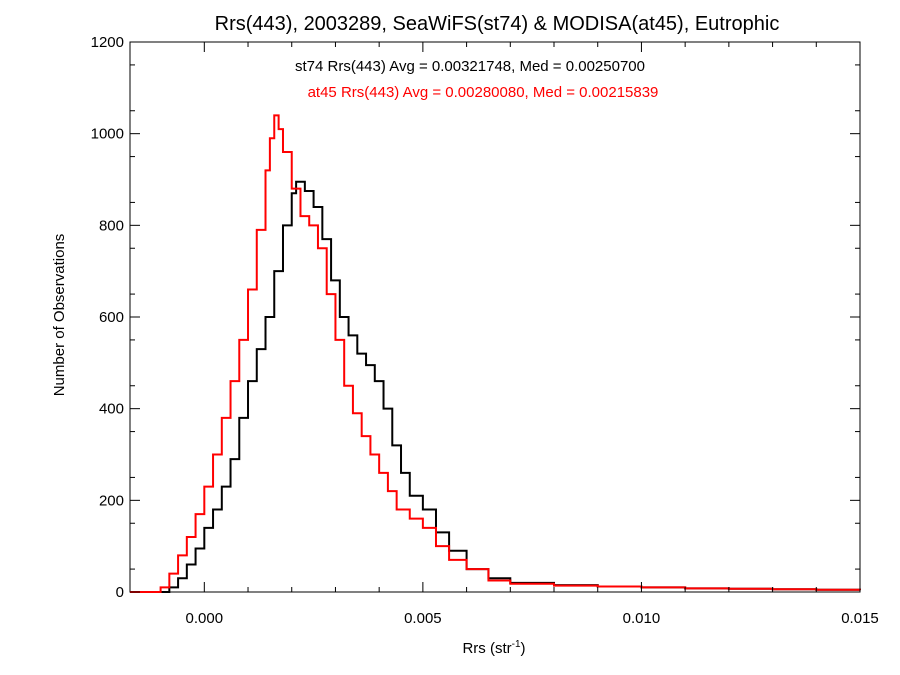 The image size is (900, 675). Describe the element at coordinates (59, 315) in the screenshot. I see `y-axis-label: Number of Observations` at that location.